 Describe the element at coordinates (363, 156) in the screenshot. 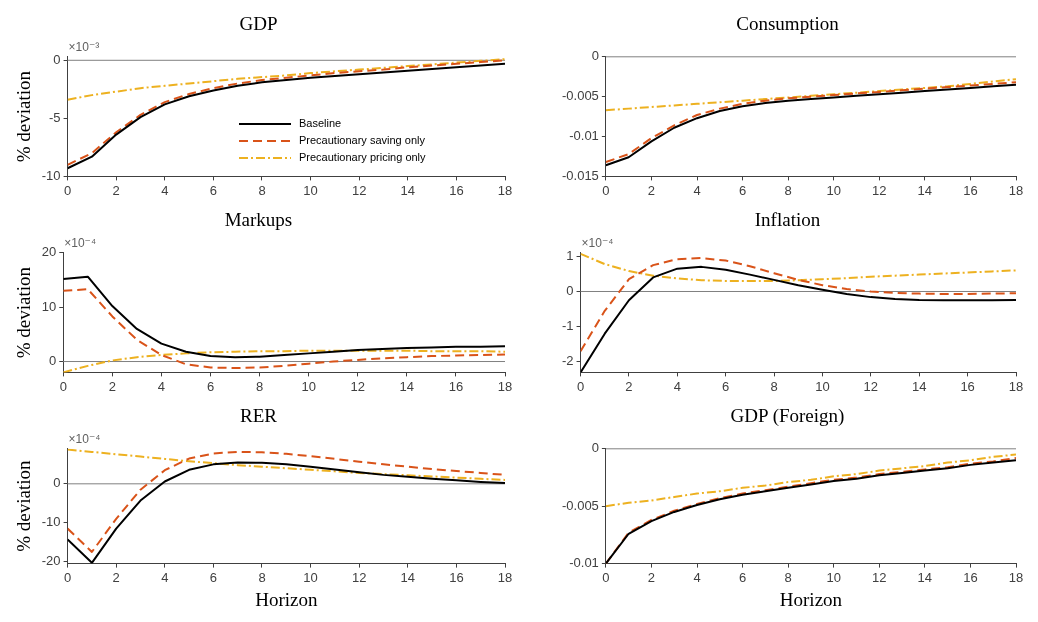

I see `legend-label: Precautionary pricing only` at that location.